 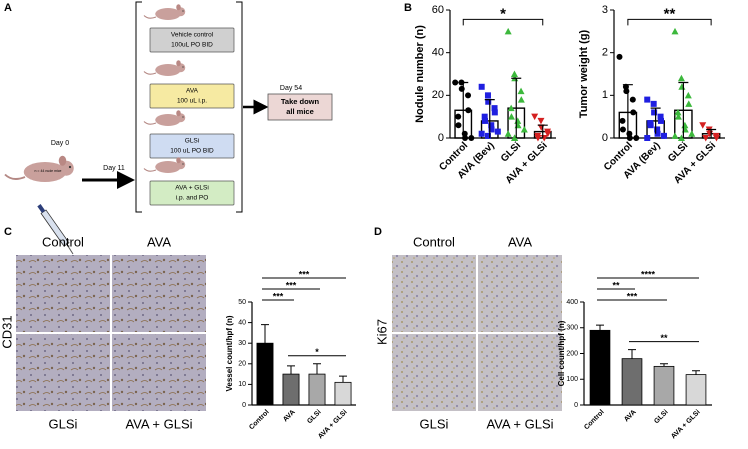 I want to click on arm-dose: 100 uL i.p., so click(x=192, y=101).